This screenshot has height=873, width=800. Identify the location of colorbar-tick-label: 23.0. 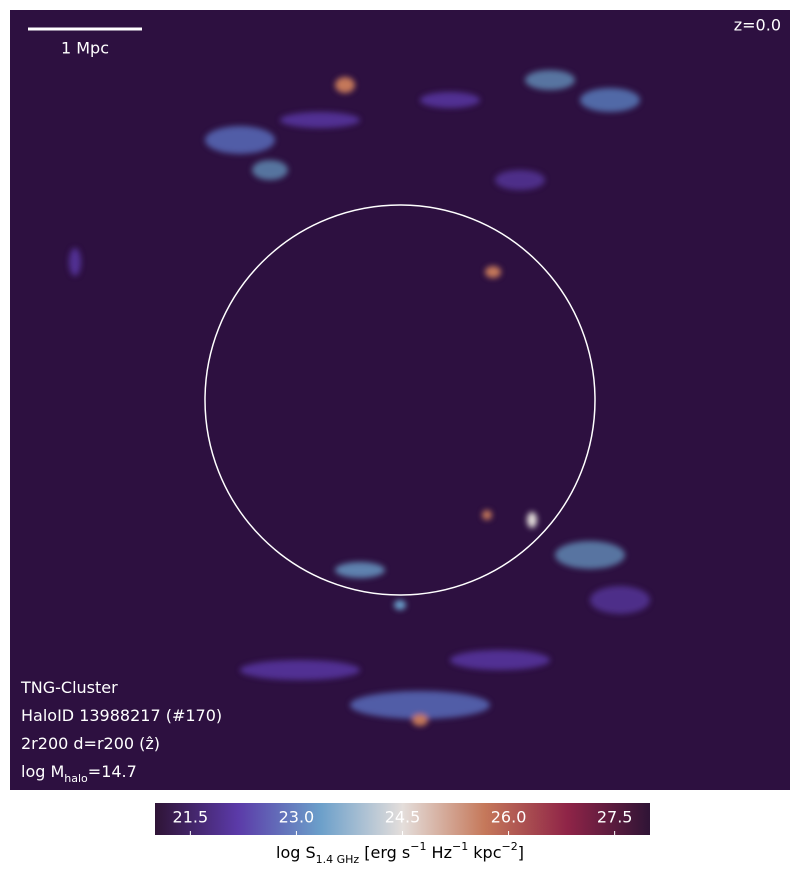
(297, 817).